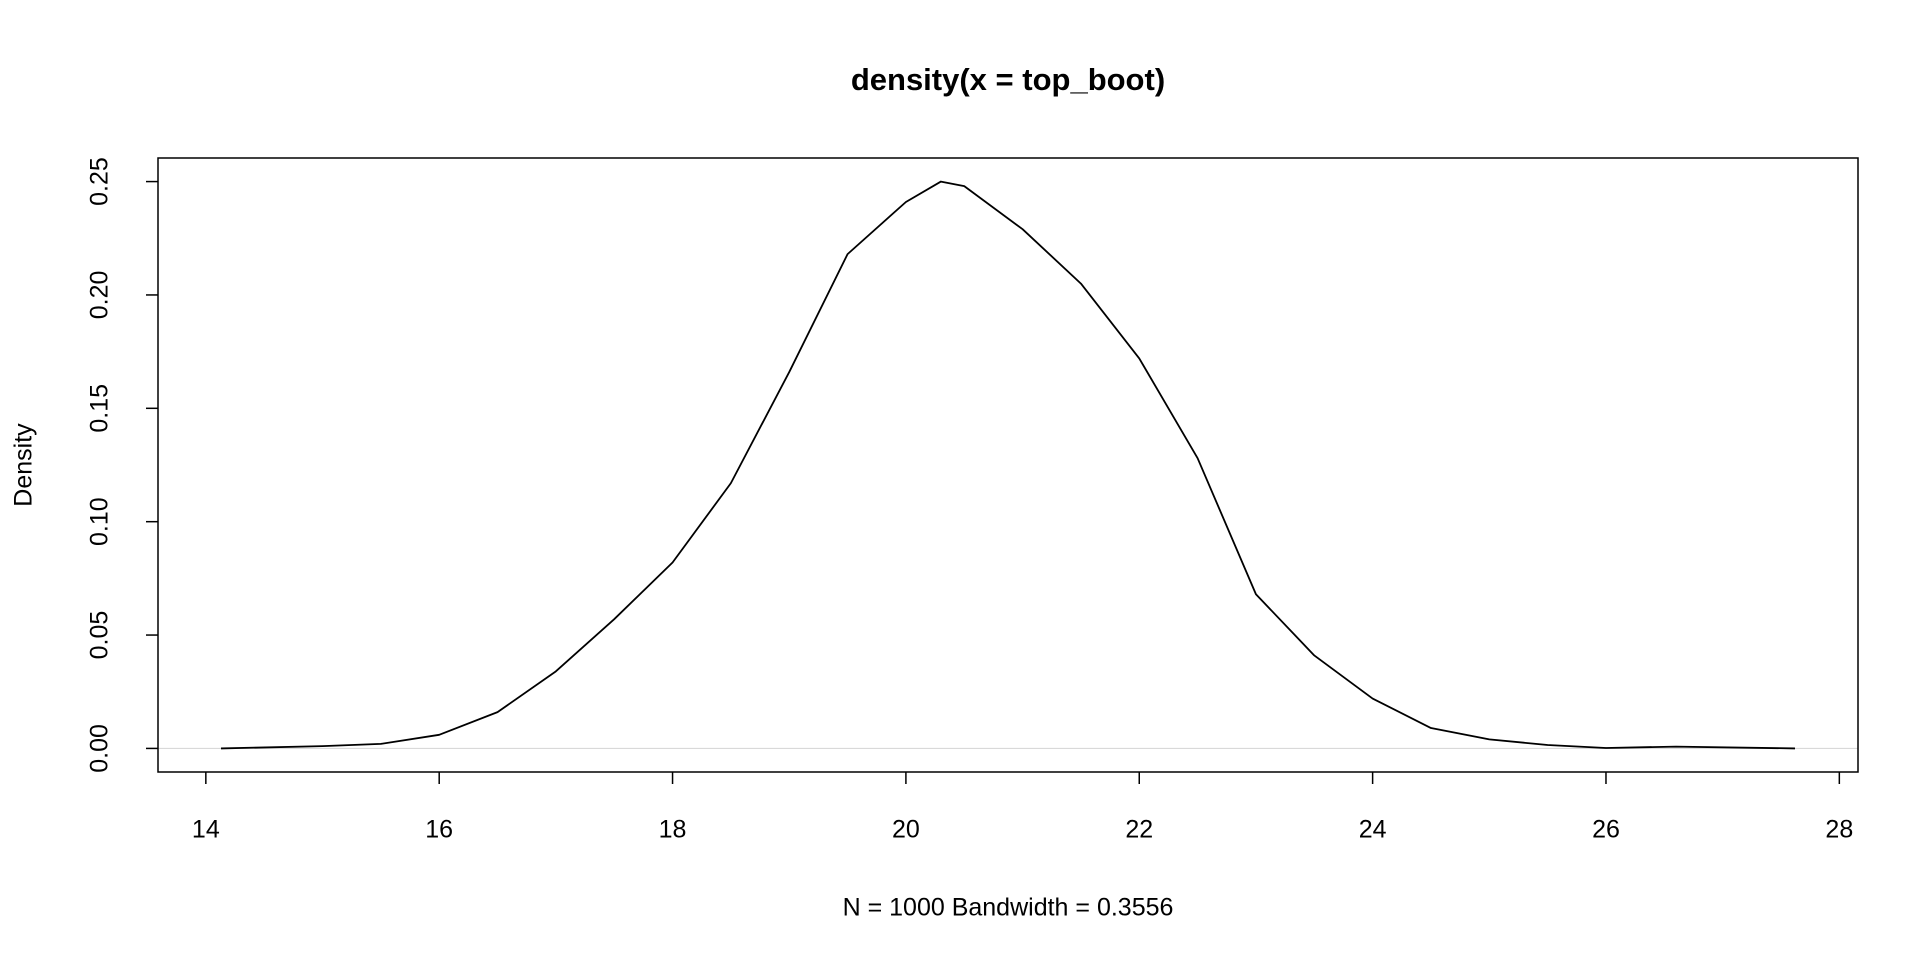 This screenshot has width=1920, height=960. Describe the element at coordinates (439, 830) in the screenshot. I see `x-tick-label: 16` at that location.